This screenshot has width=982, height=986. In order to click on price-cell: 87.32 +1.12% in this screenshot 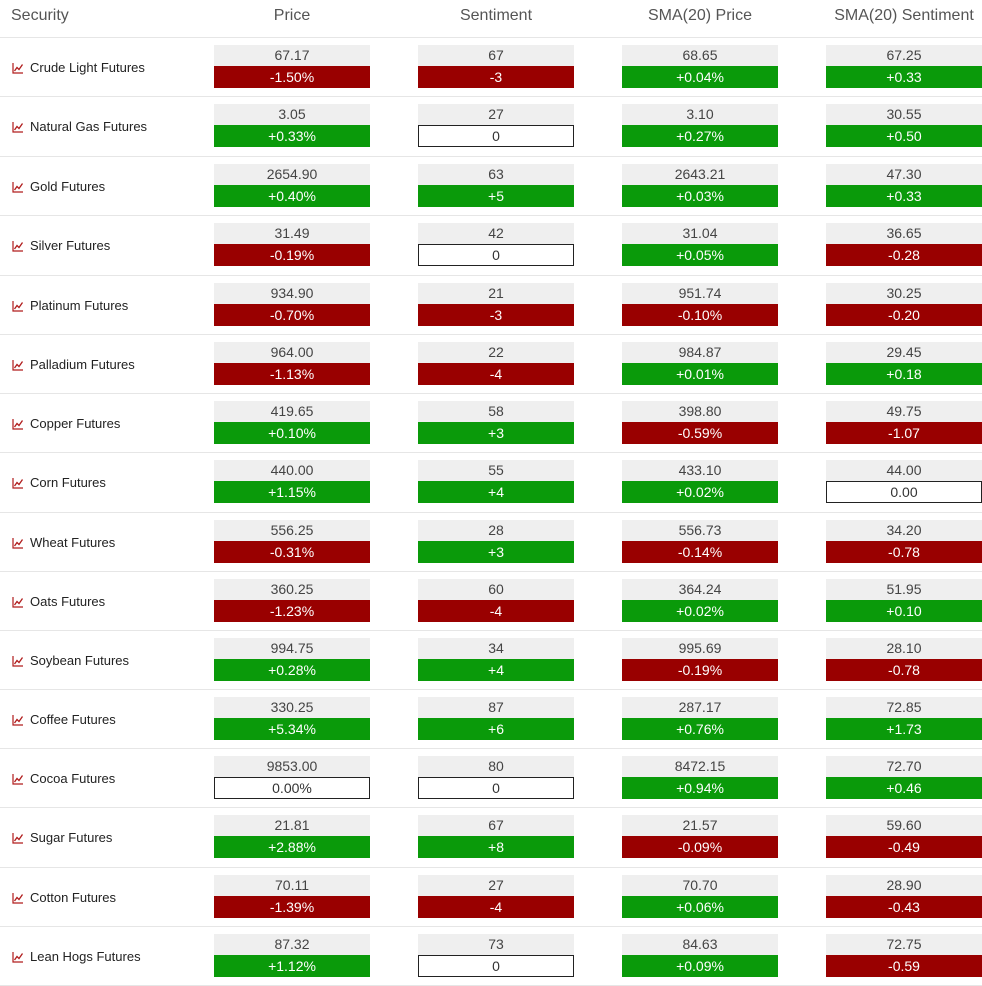, I will do `click(292, 955)`.